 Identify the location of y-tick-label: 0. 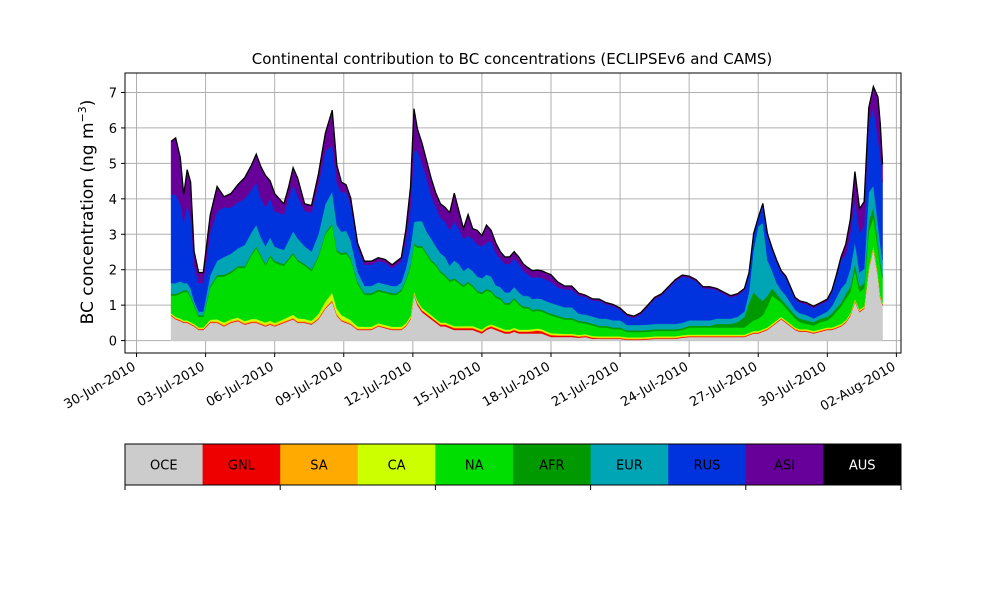
(113, 342).